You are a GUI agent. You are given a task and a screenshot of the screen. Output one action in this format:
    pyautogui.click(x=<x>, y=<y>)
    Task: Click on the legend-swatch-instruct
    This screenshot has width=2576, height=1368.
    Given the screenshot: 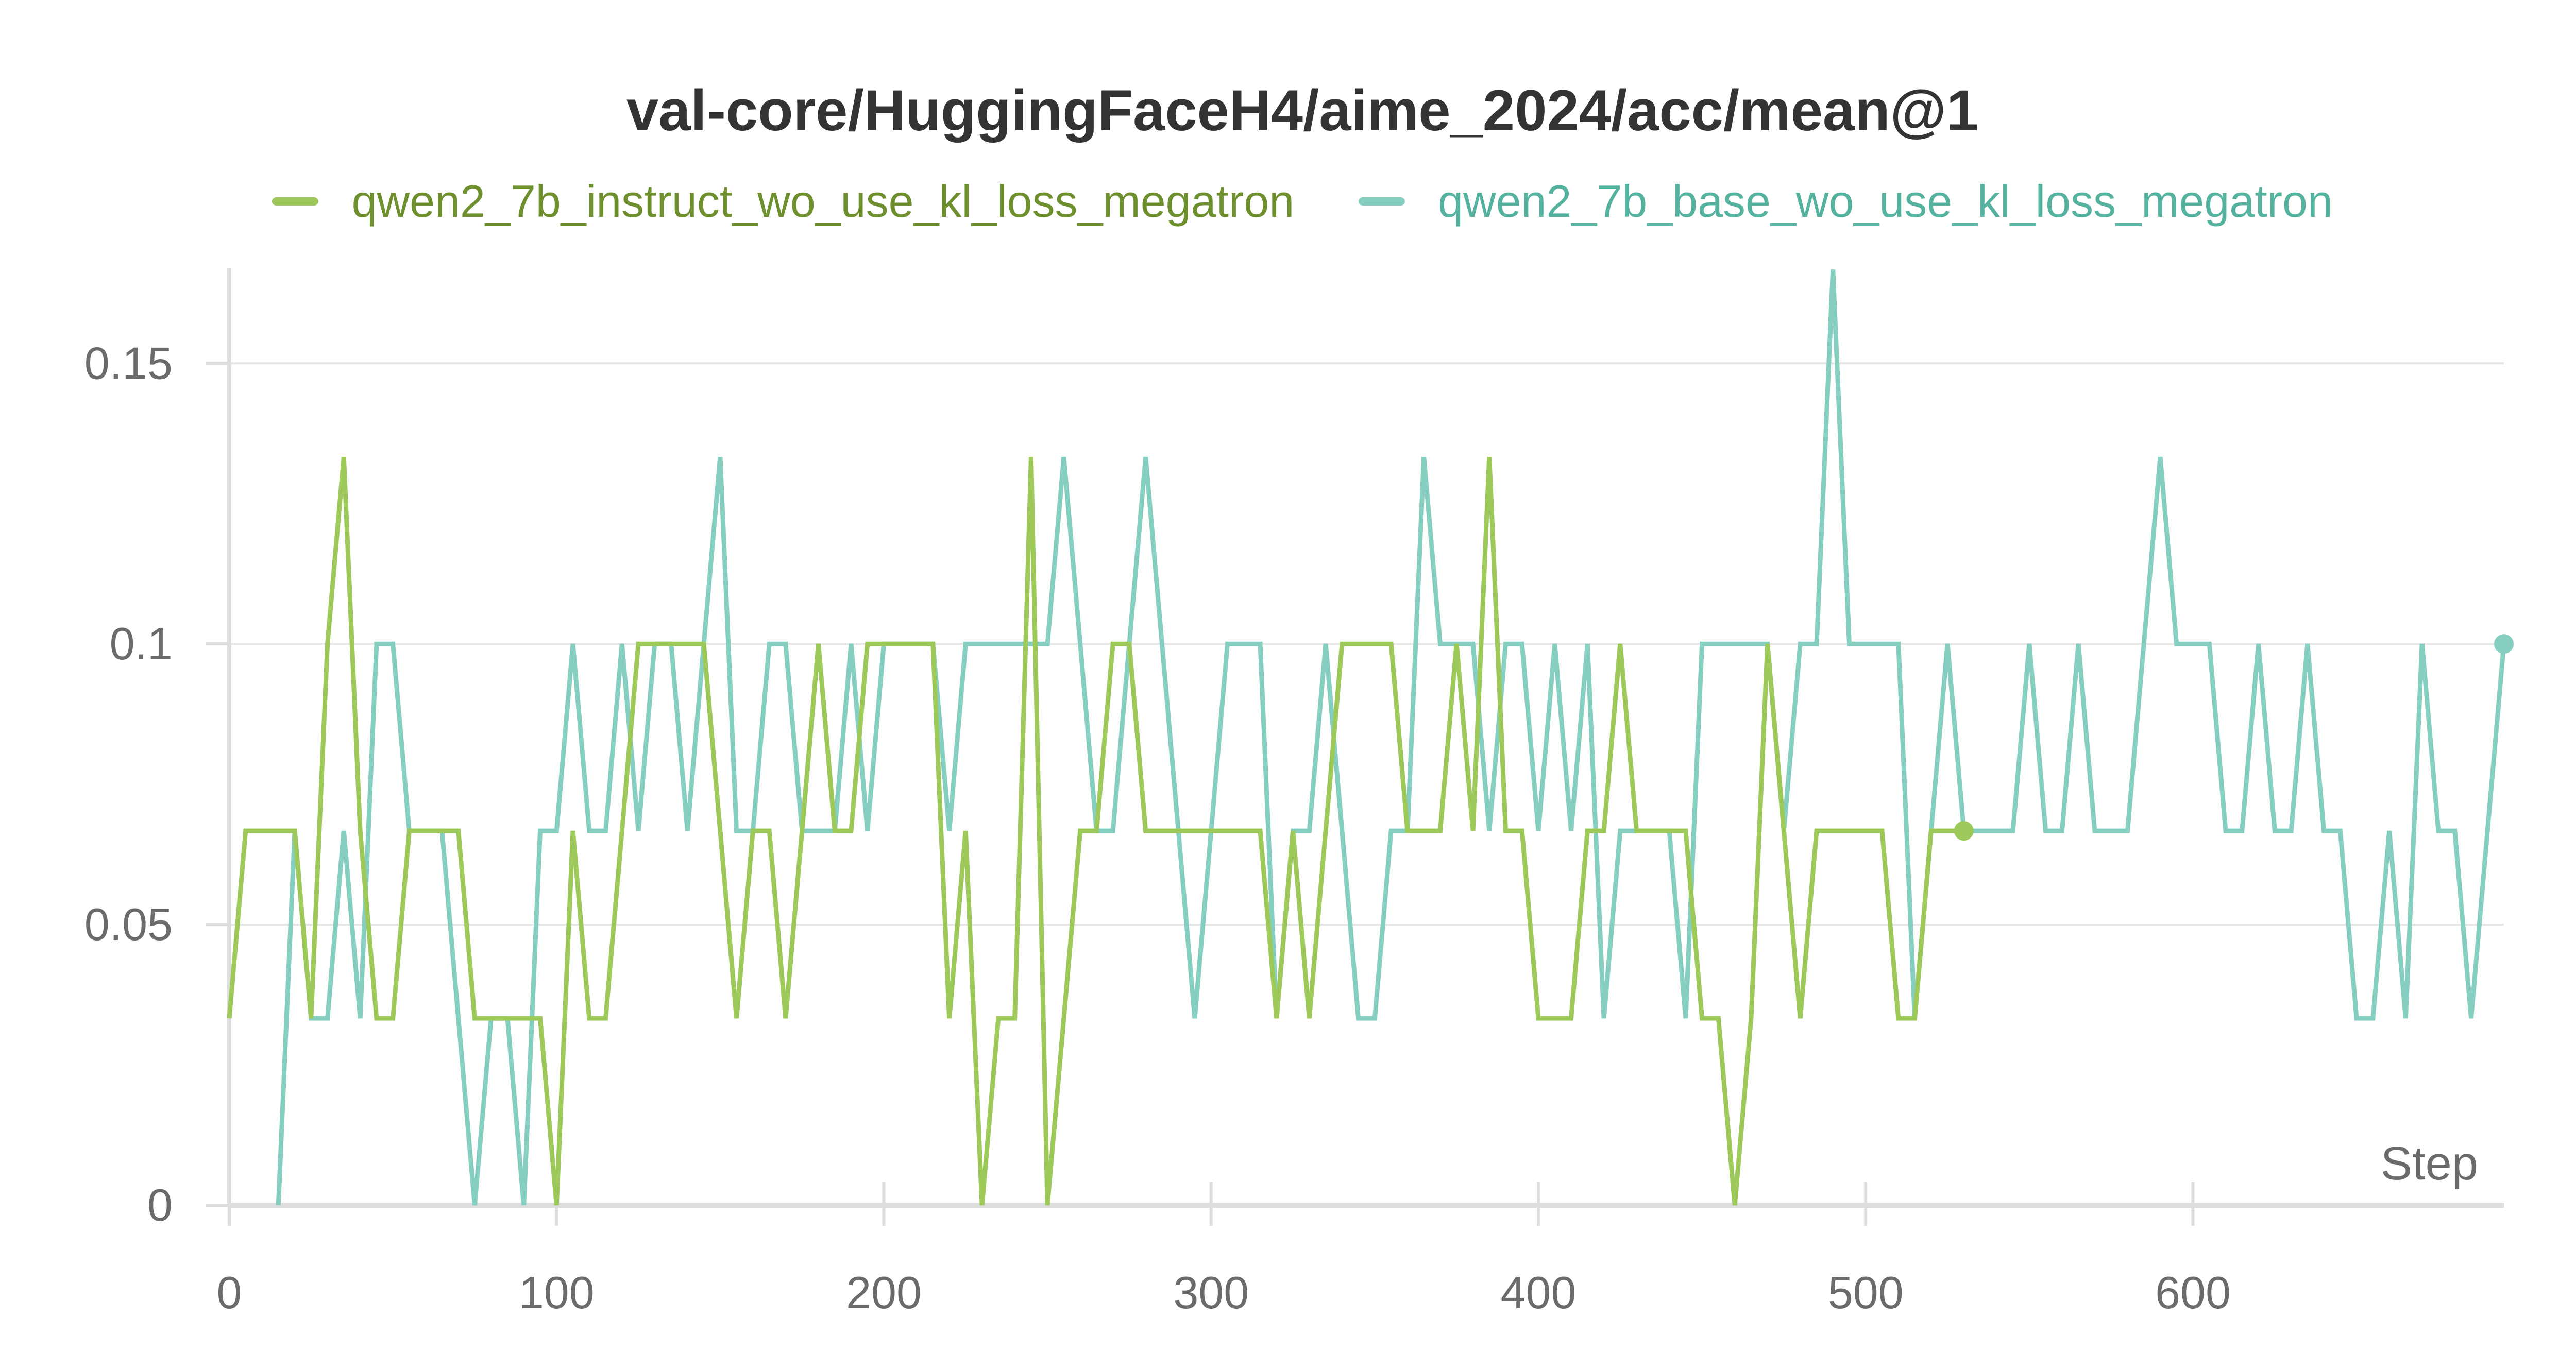 What is the action you would take?
    pyautogui.click(x=295, y=201)
    